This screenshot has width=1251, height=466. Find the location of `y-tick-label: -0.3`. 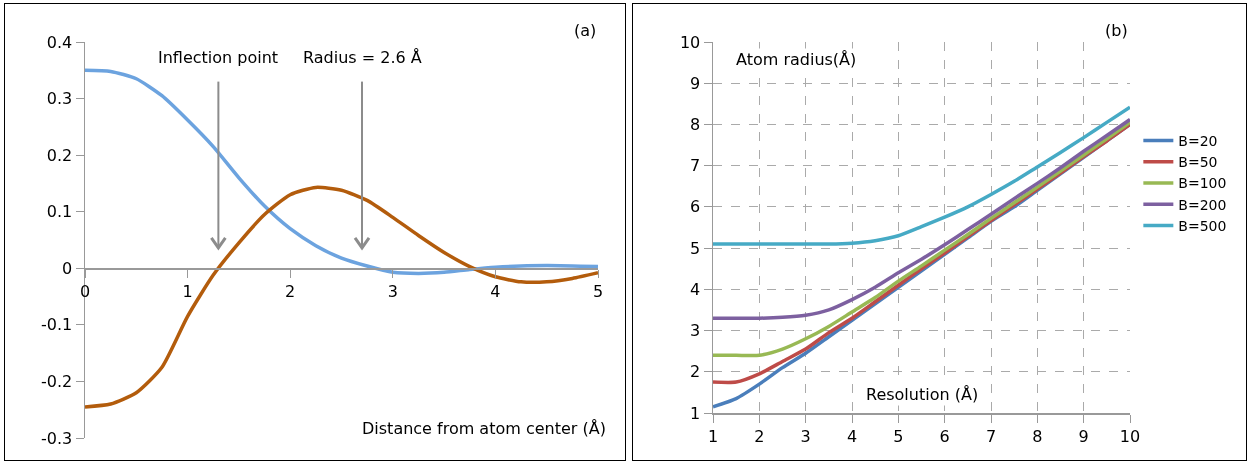

y-tick-label: -0.3 is located at coordinates (57, 438).